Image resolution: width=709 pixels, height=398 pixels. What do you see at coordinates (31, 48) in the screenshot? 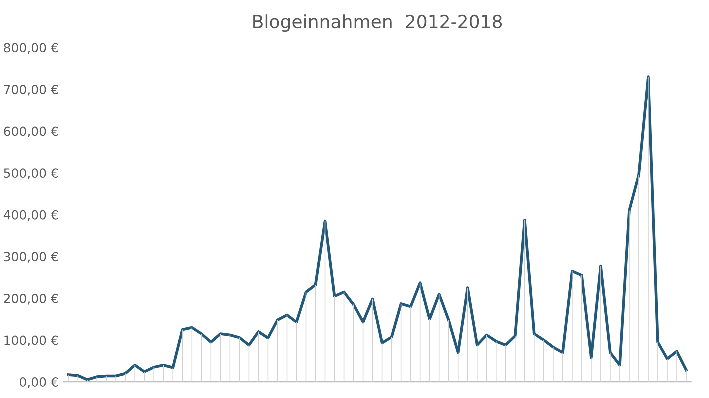
I see `y-tick-label: 800,00 €` at bounding box center [31, 48].